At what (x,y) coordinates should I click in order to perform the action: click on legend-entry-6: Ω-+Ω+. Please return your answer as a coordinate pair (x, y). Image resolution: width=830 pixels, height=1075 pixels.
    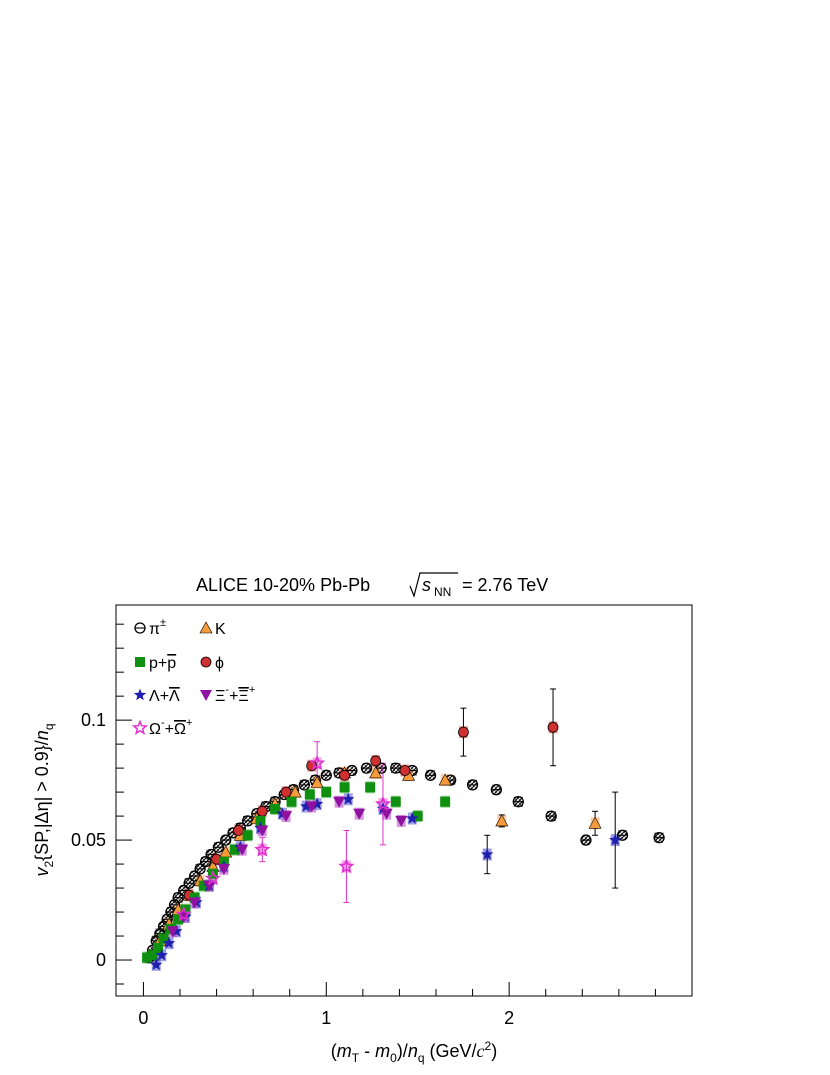
    Looking at the image, I should click on (161, 727).